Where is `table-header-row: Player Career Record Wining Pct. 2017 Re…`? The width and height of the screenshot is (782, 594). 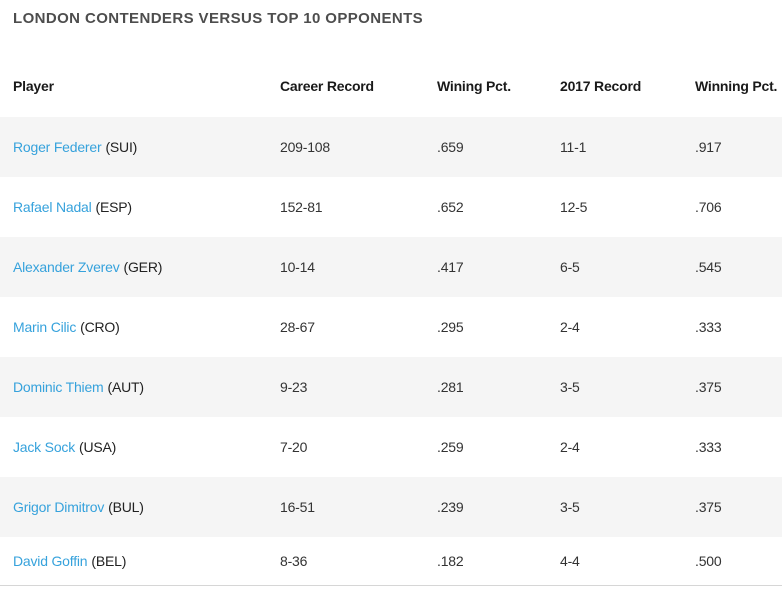
table-header-row: Player Career Record Wining Pct. 2017 Re… is located at coordinates (391, 86).